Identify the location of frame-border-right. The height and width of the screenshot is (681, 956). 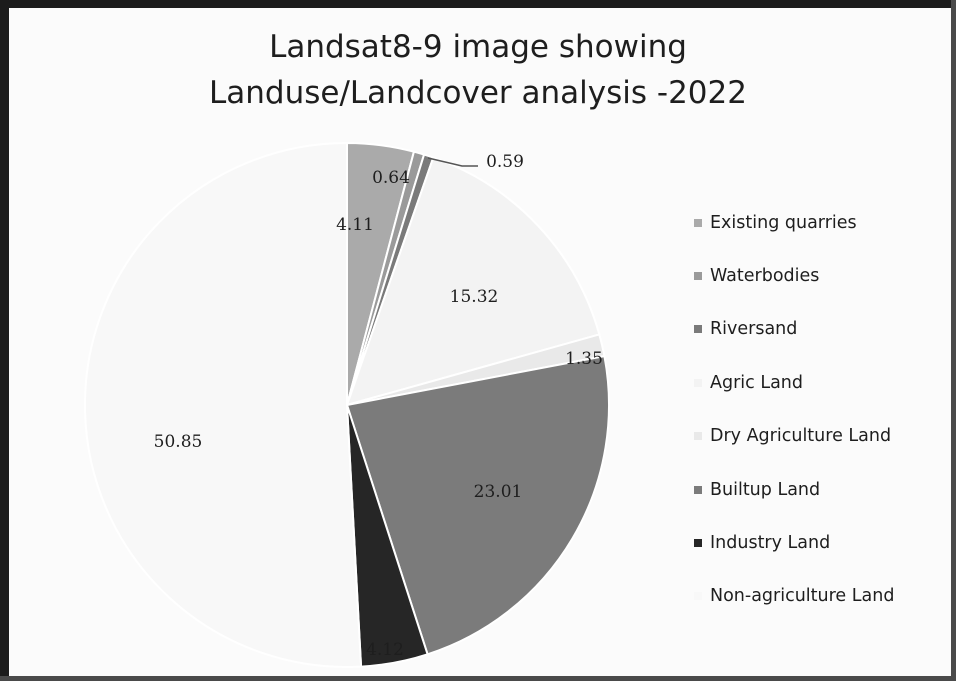
(953, 340).